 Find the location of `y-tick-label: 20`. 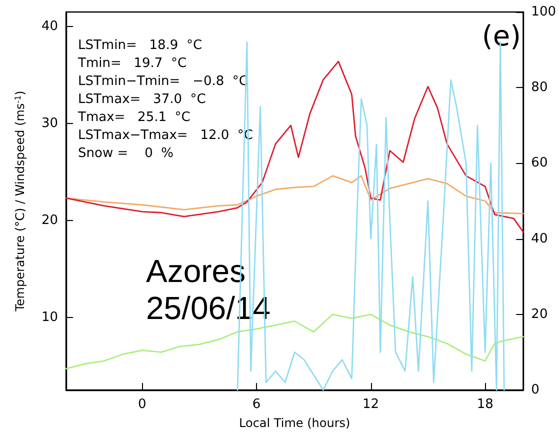

y-tick-label: 20 is located at coordinates (49, 220).